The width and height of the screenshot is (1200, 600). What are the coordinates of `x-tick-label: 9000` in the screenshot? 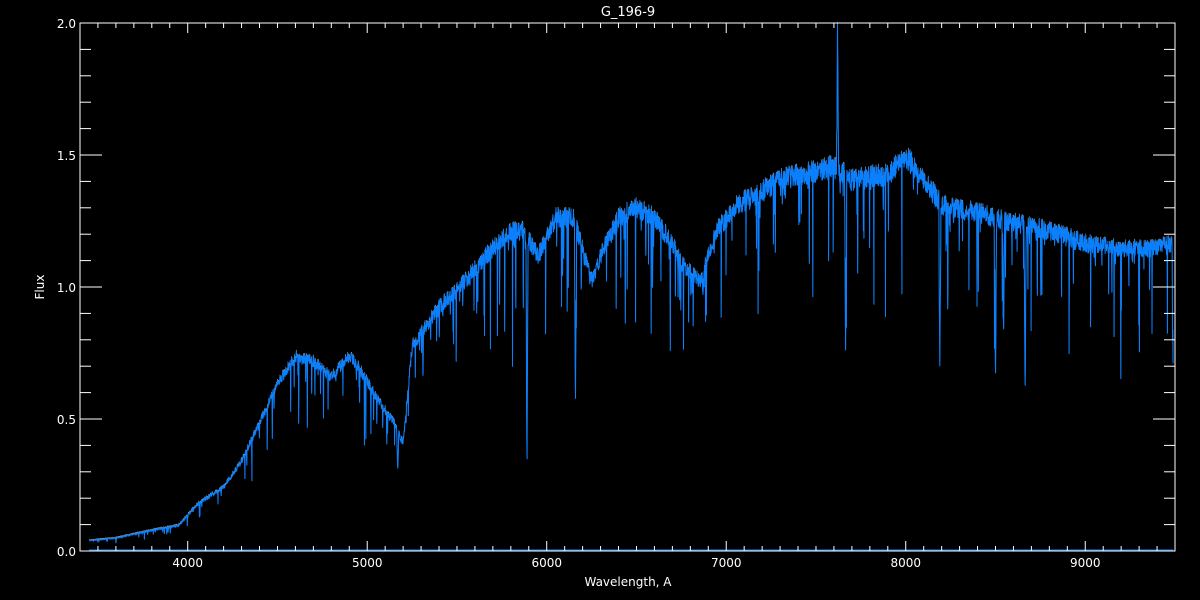 It's located at (1085, 563).